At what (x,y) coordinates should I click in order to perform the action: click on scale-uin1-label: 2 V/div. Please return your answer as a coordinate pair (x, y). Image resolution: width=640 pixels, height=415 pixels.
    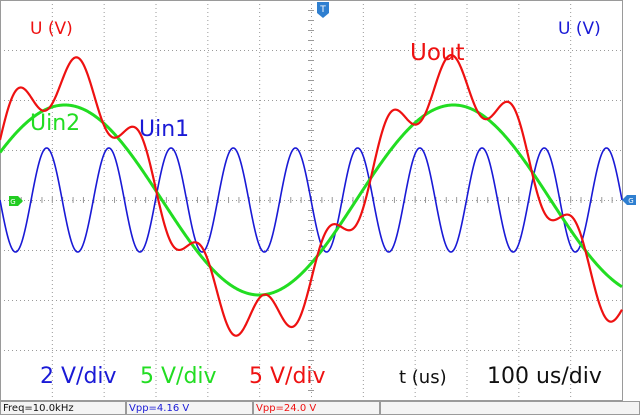
    Looking at the image, I should click on (78, 376).